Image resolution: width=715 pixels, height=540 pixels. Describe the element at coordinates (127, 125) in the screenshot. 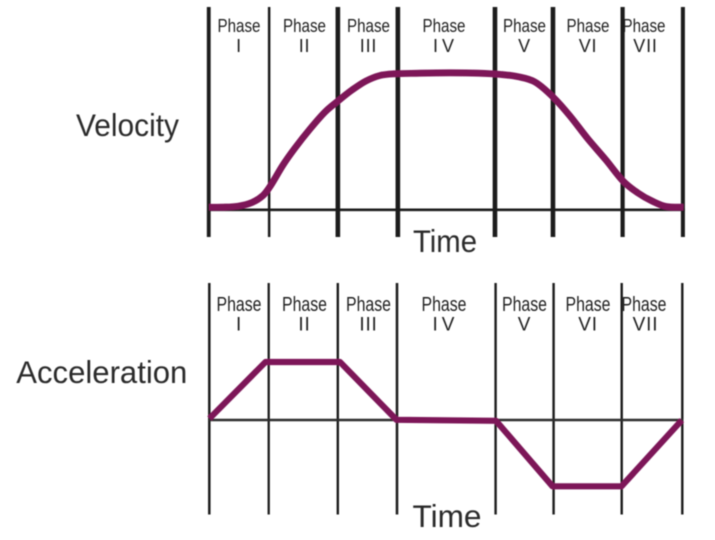

I see `svg-text: Velocity` at that location.